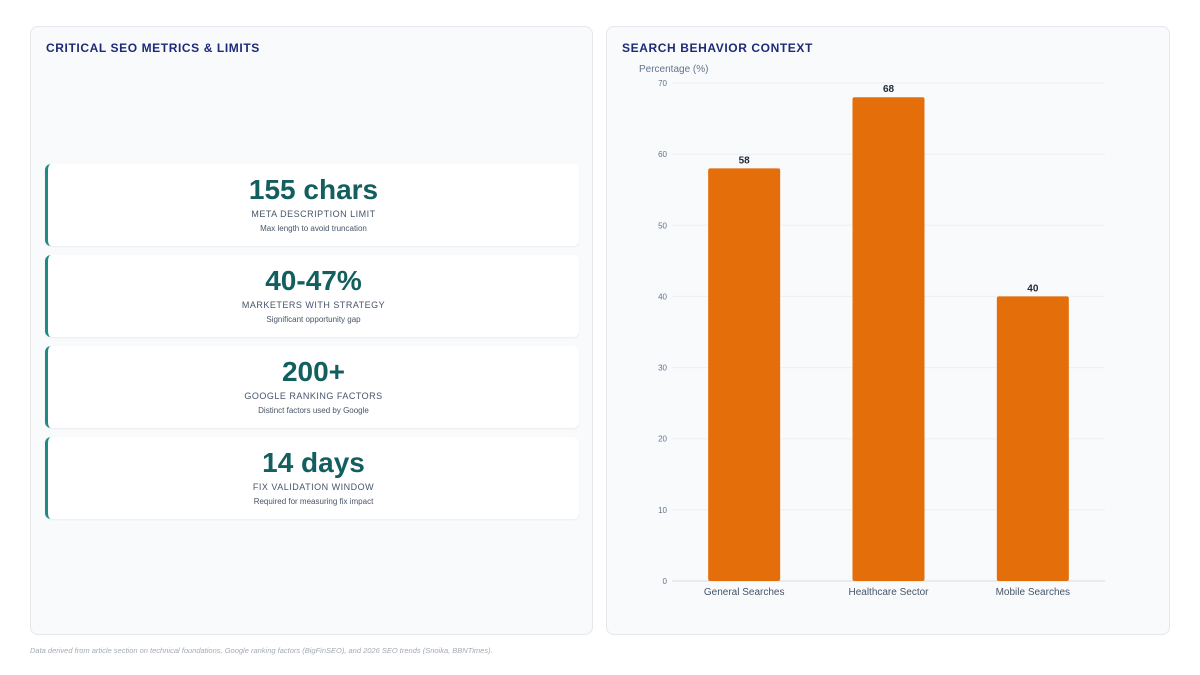  I want to click on bar-value-label: 40, so click(1033, 288).